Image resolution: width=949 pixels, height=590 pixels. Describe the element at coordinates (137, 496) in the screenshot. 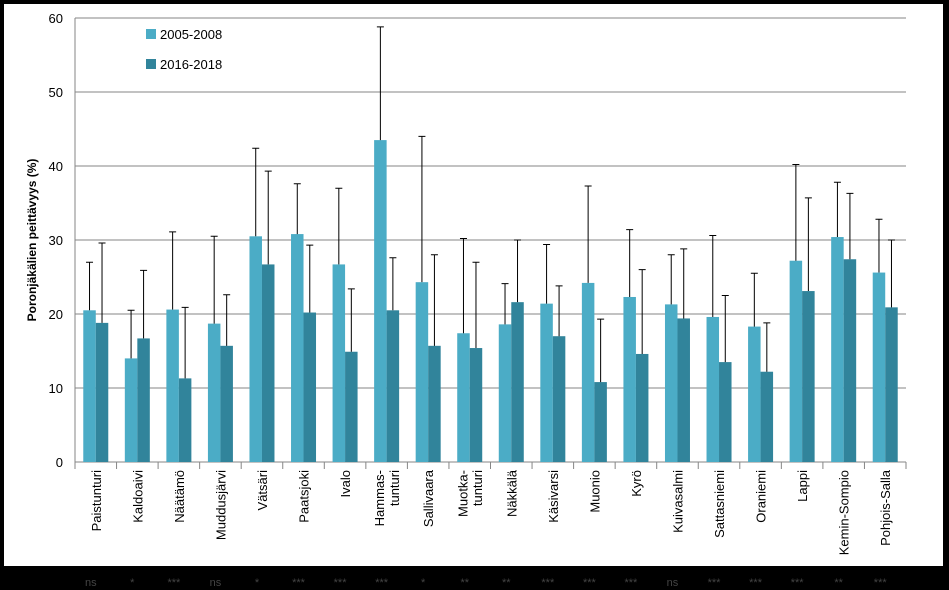

I see `x-tick-label: Kaldoaivi` at that location.